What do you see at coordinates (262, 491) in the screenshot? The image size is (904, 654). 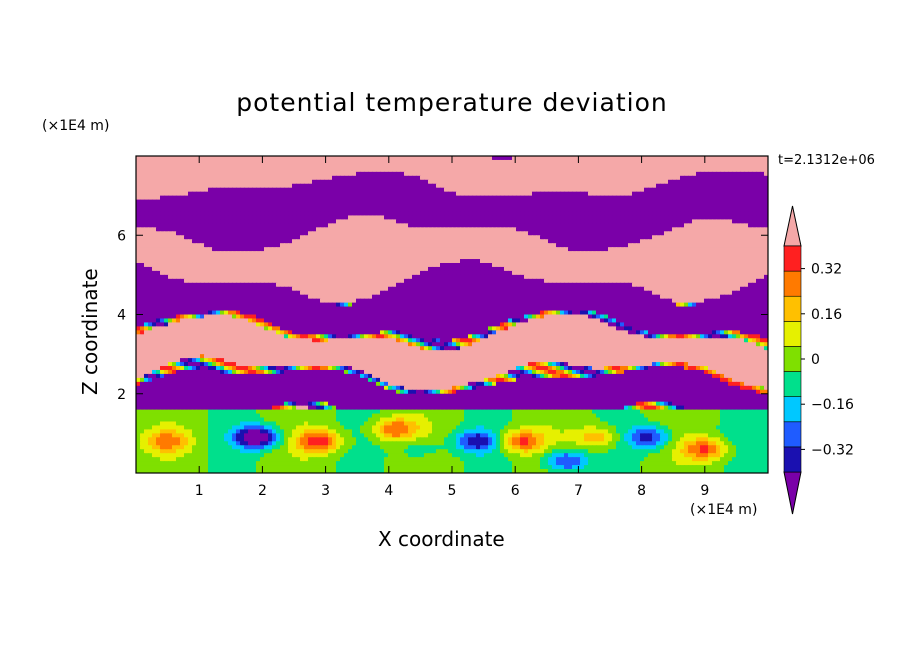 I see `x-tick-label: 2` at bounding box center [262, 491].